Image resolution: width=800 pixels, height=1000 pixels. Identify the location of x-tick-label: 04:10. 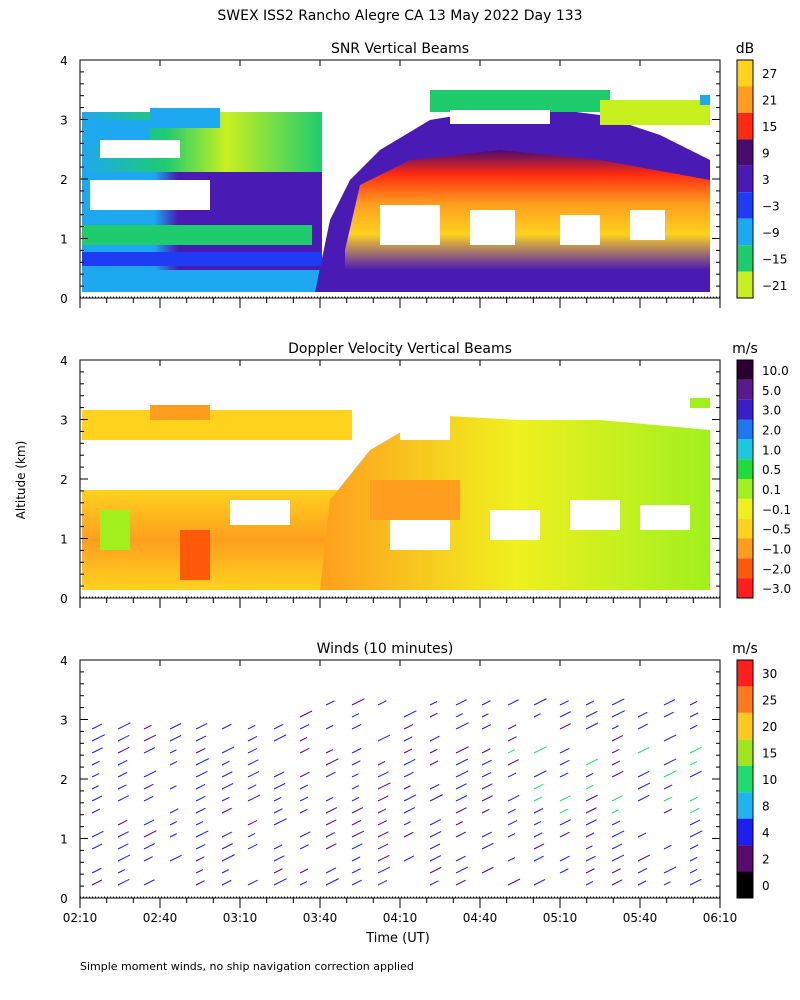
(400, 918).